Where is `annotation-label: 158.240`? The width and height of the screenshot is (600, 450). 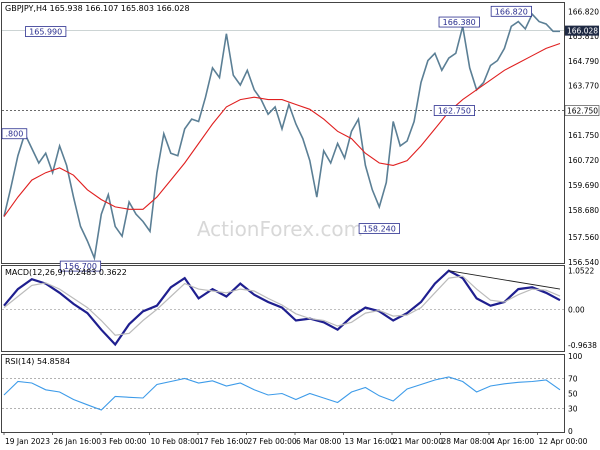 annotation-label: 158.240 is located at coordinates (379, 229).